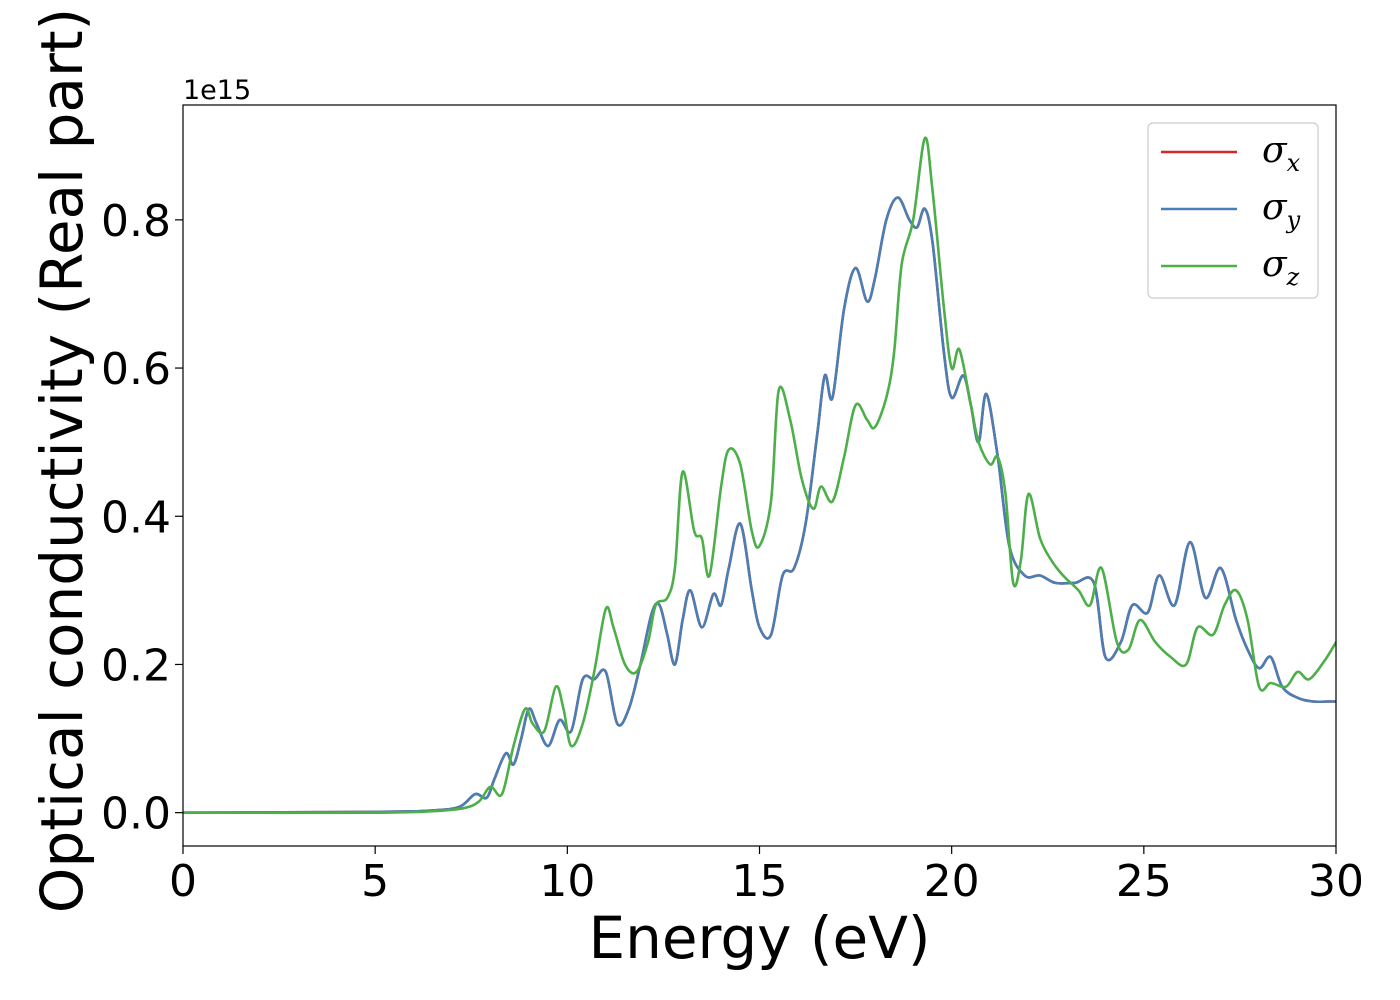  Describe the element at coordinates (567, 881) in the screenshot. I see `x-tick-label: 10` at that location.